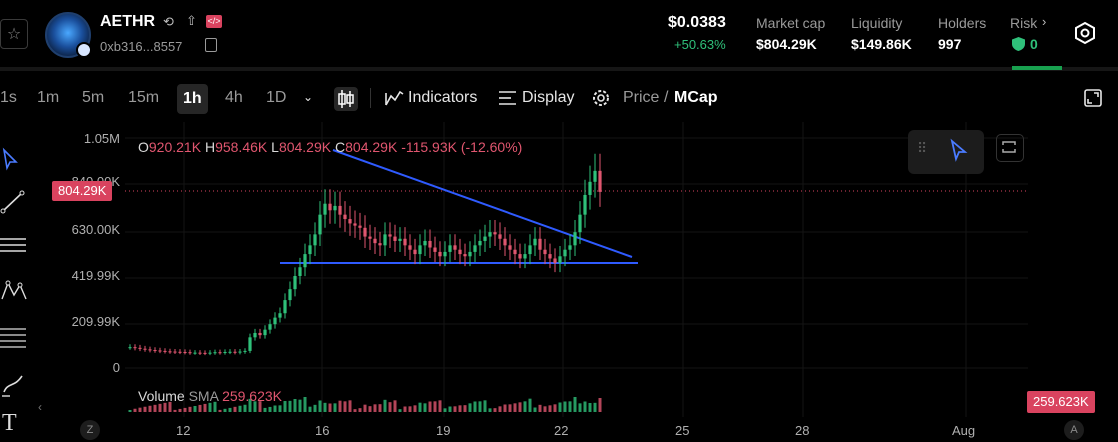 The height and width of the screenshot is (442, 1118). What do you see at coordinates (214, 21) in the screenshot?
I see `code-icon: </>` at bounding box center [214, 21].